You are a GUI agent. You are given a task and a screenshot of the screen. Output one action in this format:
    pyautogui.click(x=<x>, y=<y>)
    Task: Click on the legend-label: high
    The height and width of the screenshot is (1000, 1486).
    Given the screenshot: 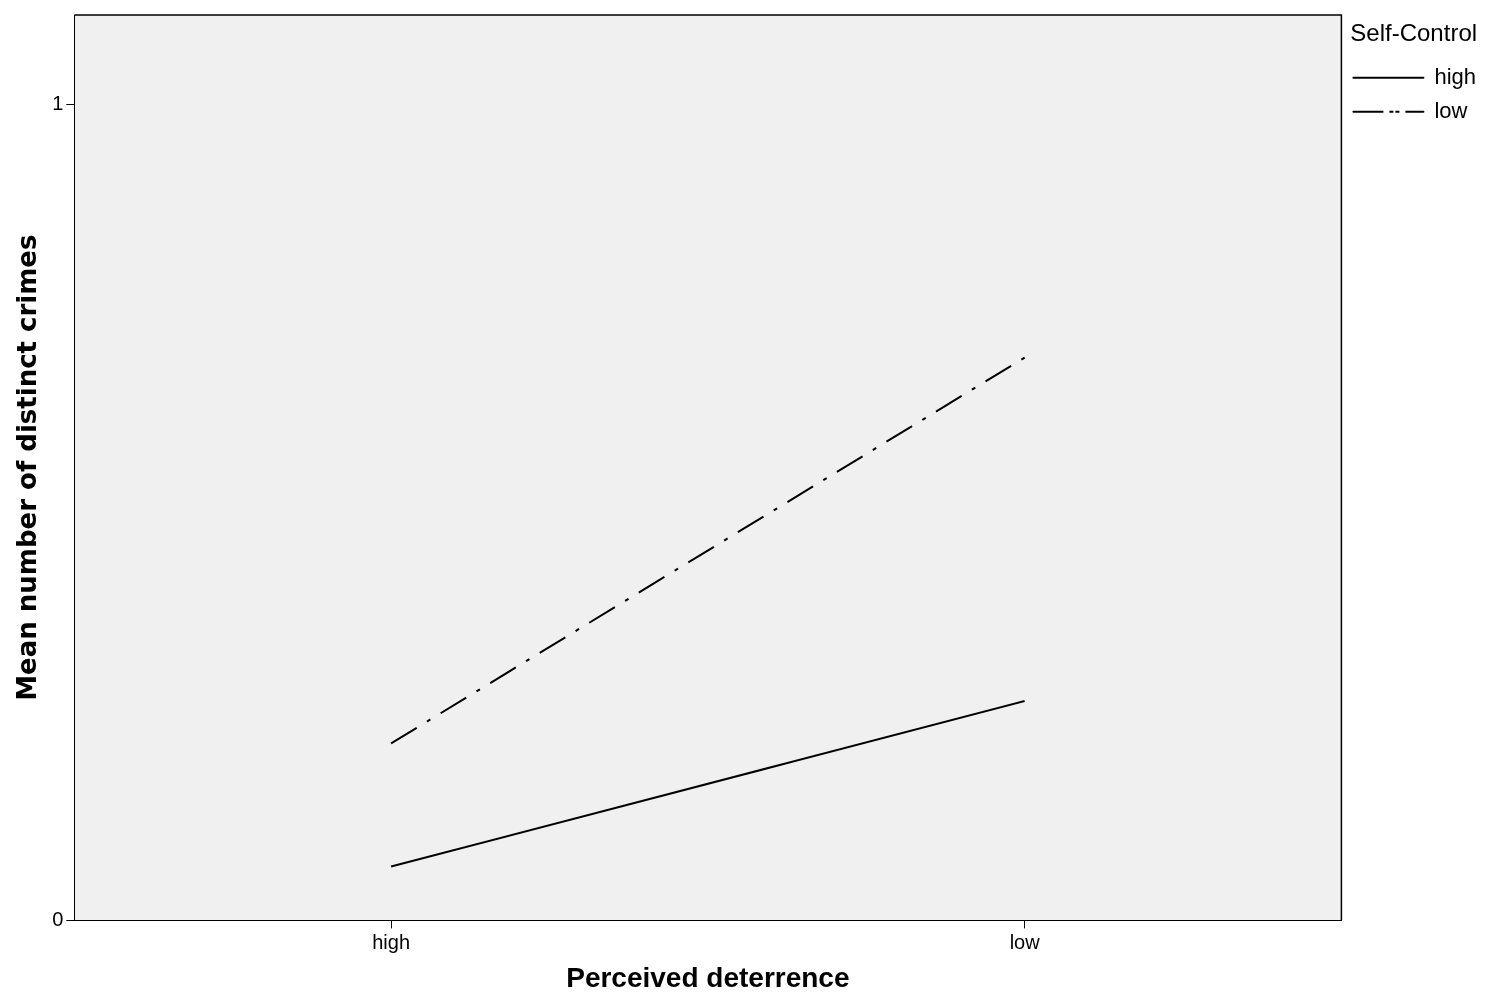 What is the action you would take?
    pyautogui.click(x=1455, y=76)
    